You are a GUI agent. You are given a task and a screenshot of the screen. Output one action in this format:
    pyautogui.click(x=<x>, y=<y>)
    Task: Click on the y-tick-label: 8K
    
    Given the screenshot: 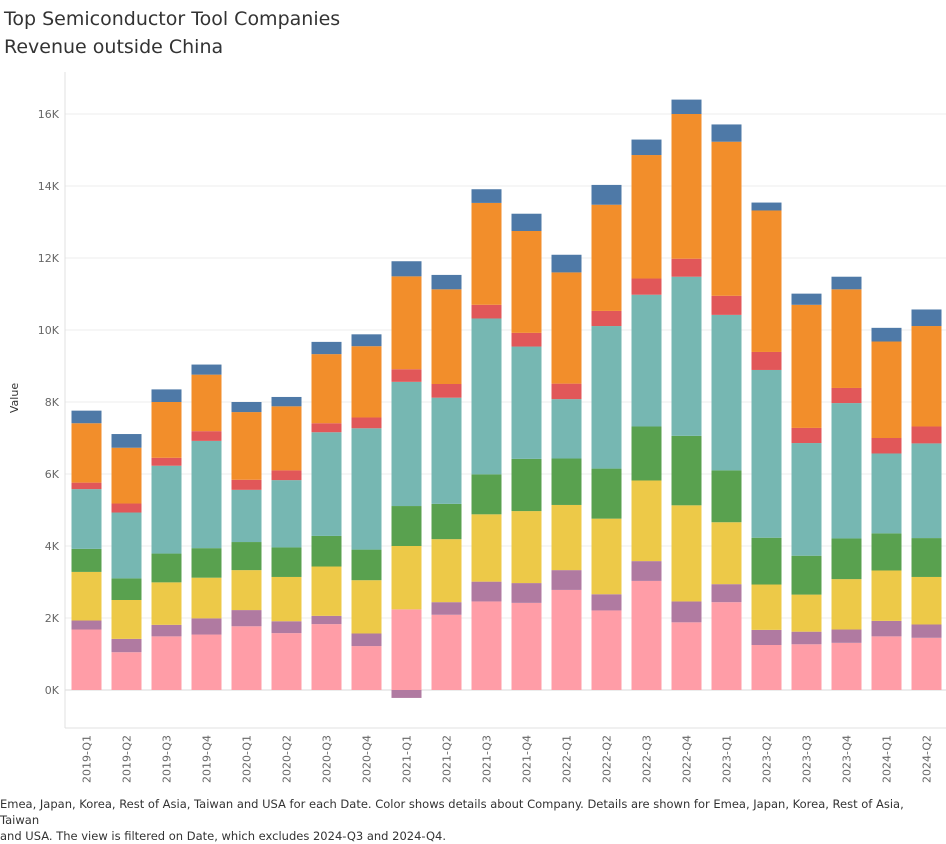 What is the action you would take?
    pyautogui.click(x=52, y=402)
    